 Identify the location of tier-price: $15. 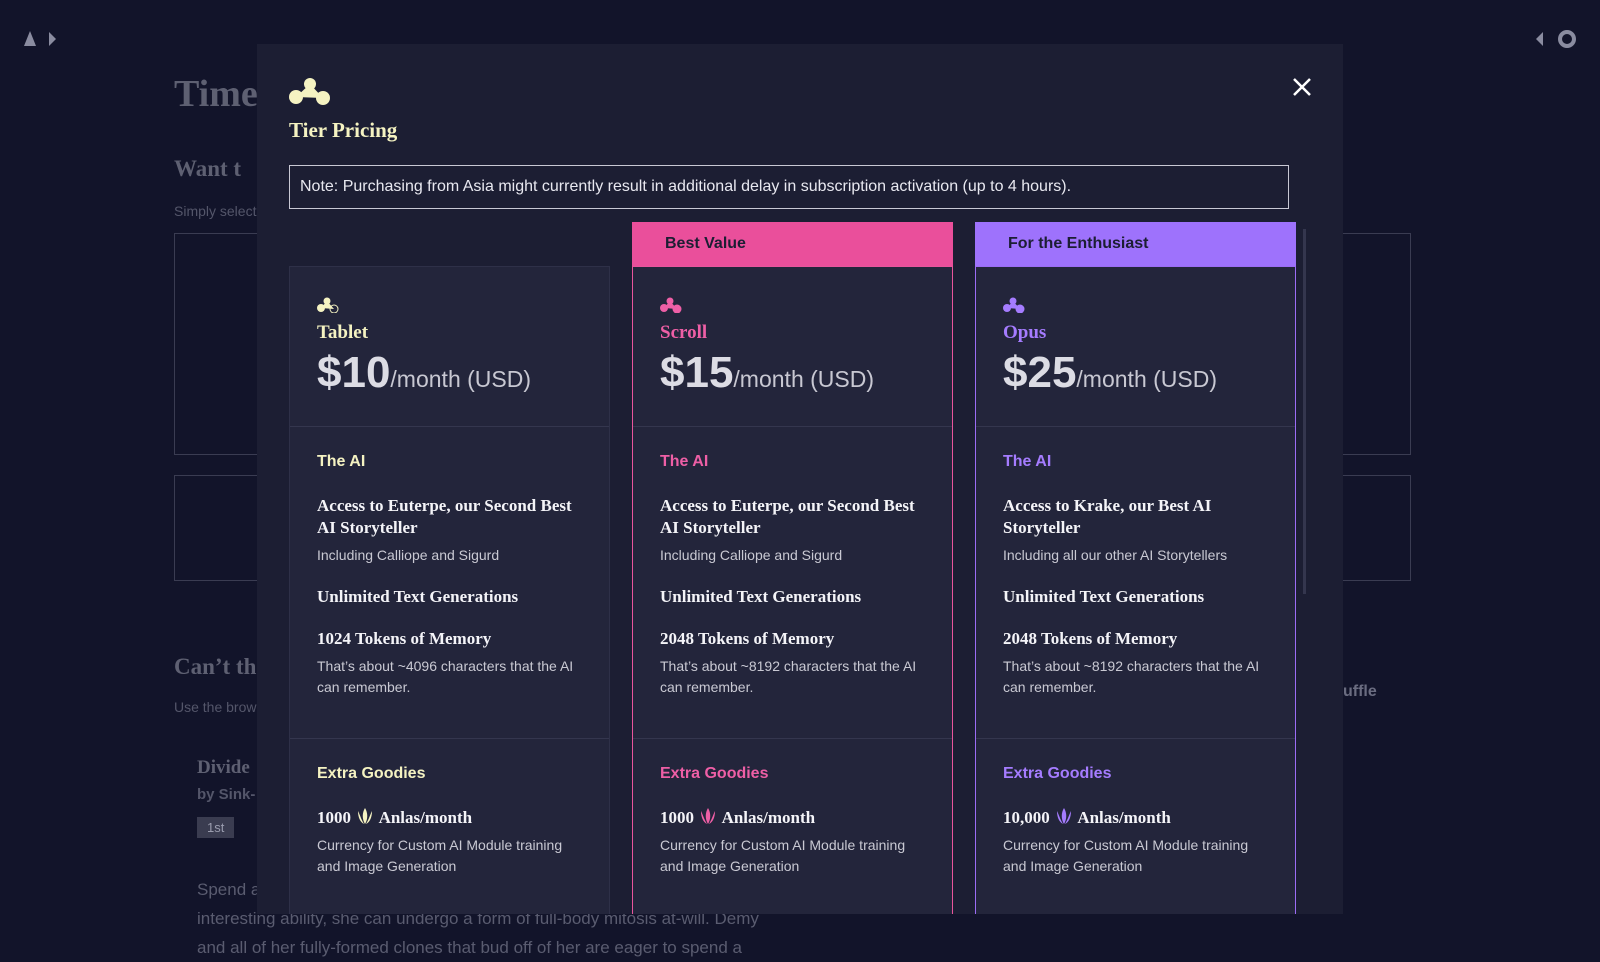
(697, 372).